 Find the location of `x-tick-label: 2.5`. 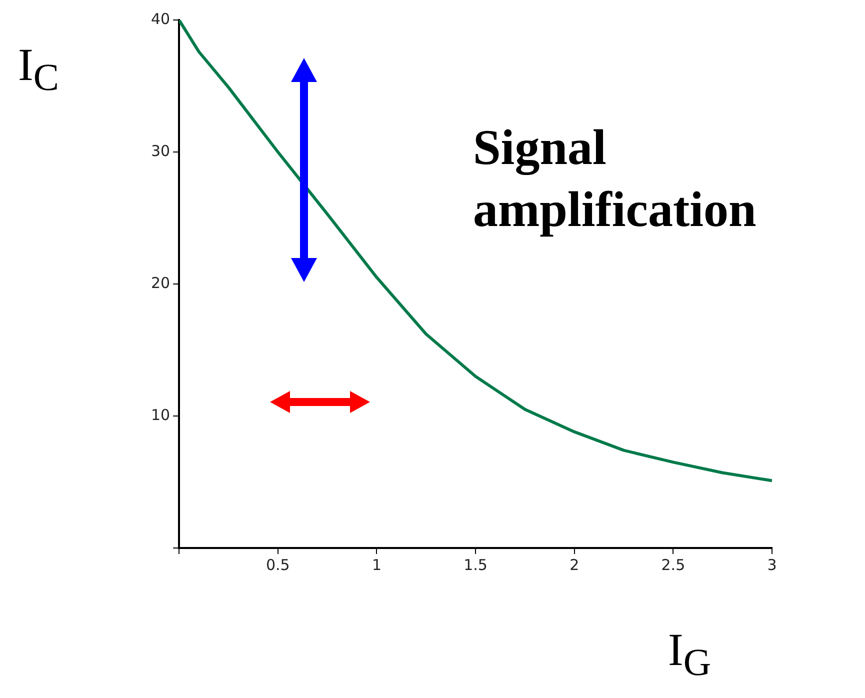

x-tick-label: 2.5 is located at coordinates (673, 565).